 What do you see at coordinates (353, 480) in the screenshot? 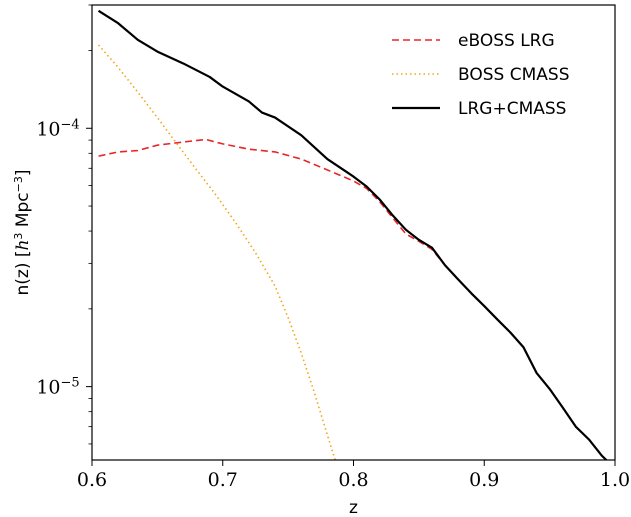
I see `x-tick-label: 0.8` at bounding box center [353, 480].